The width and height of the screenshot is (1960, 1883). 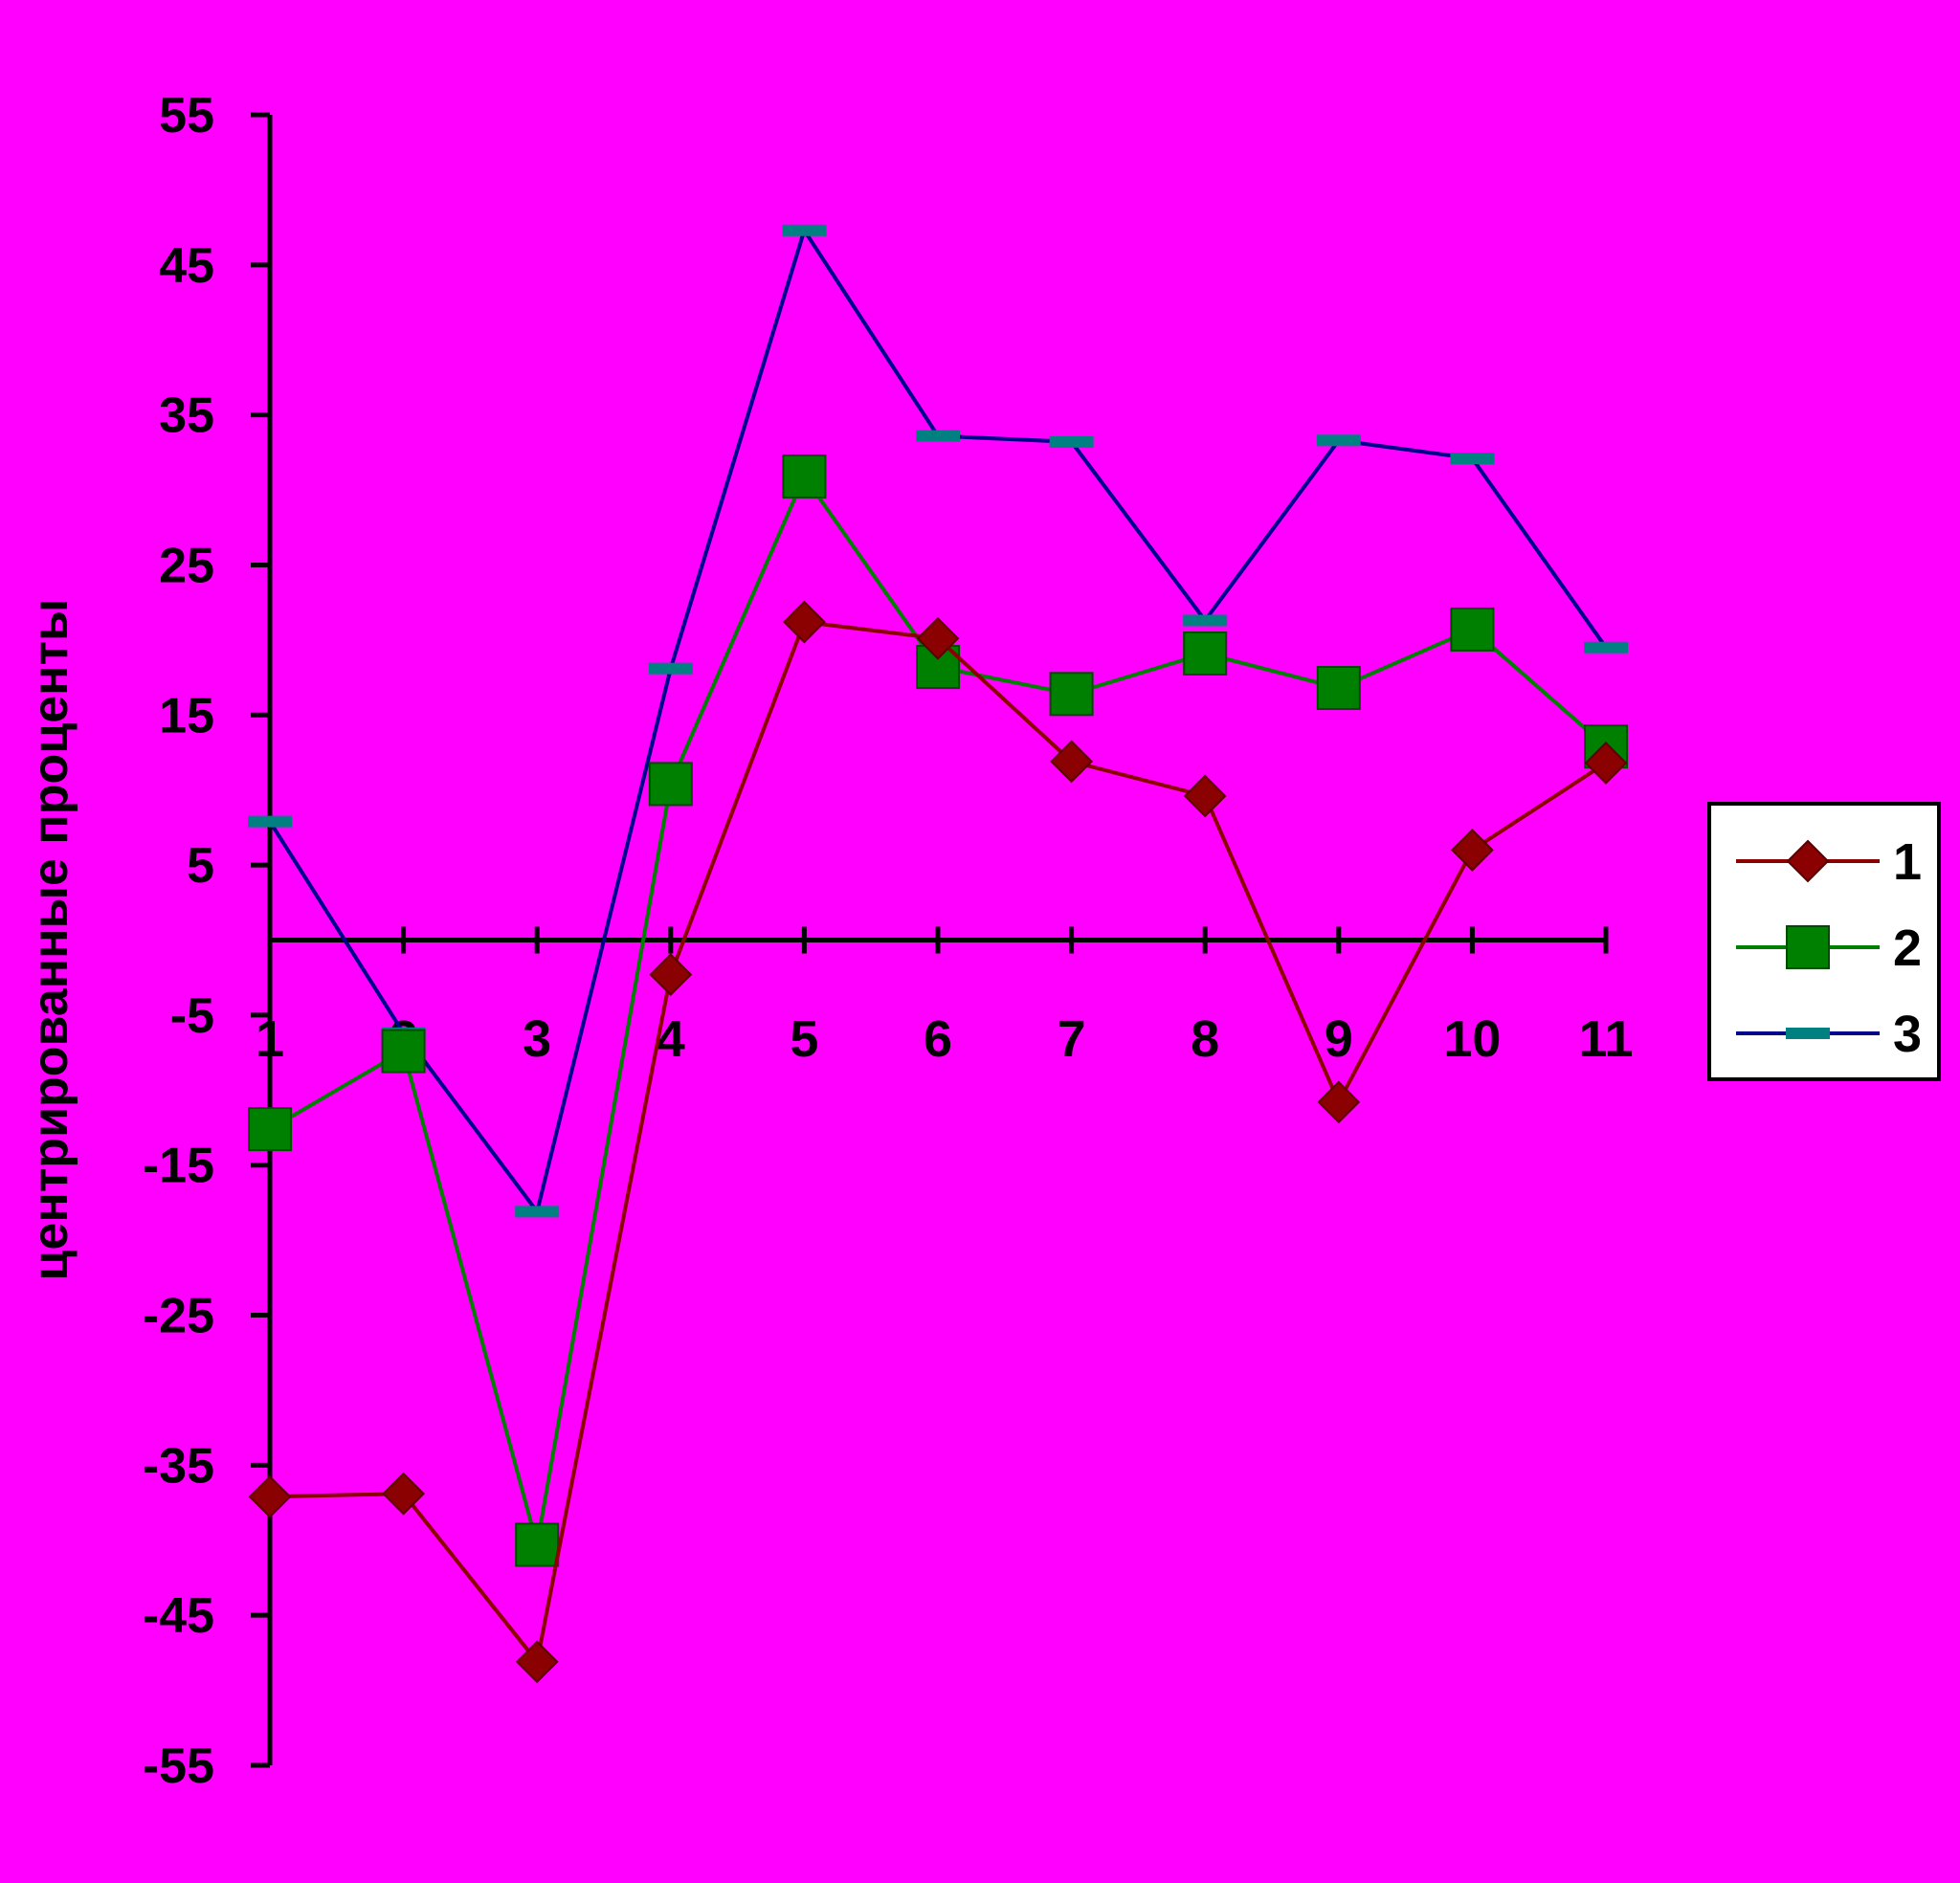 I want to click on x-tick-label: 11, so click(x=1605, y=1039).